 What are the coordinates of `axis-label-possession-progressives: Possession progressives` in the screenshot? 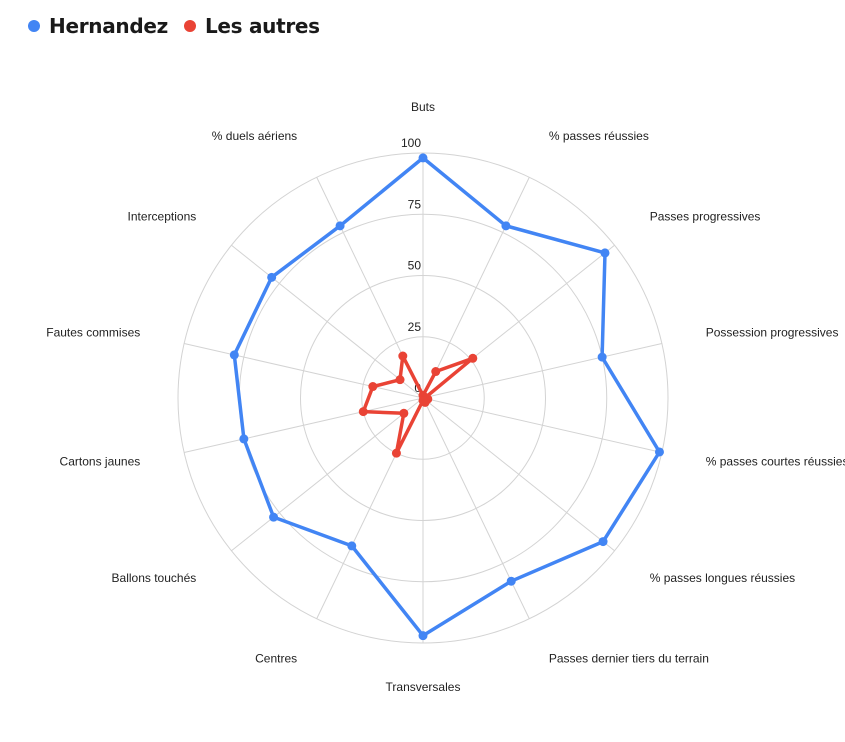 It's located at (772, 333).